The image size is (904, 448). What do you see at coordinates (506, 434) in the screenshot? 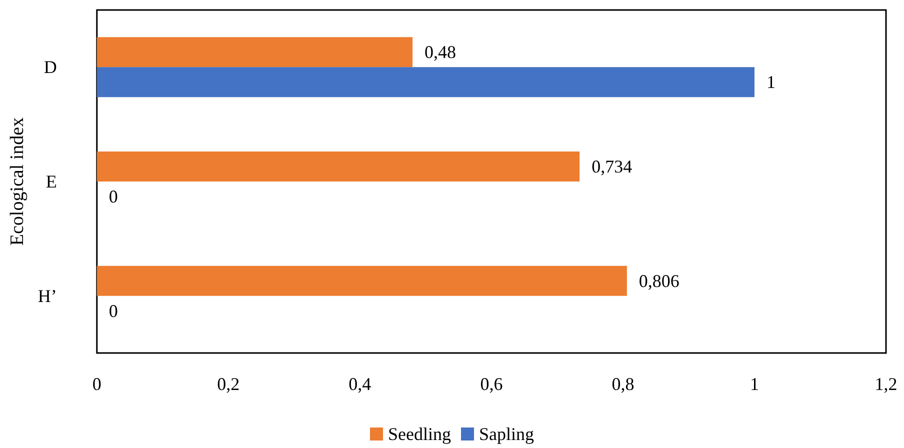
I see `legend-label: Sapling` at bounding box center [506, 434].